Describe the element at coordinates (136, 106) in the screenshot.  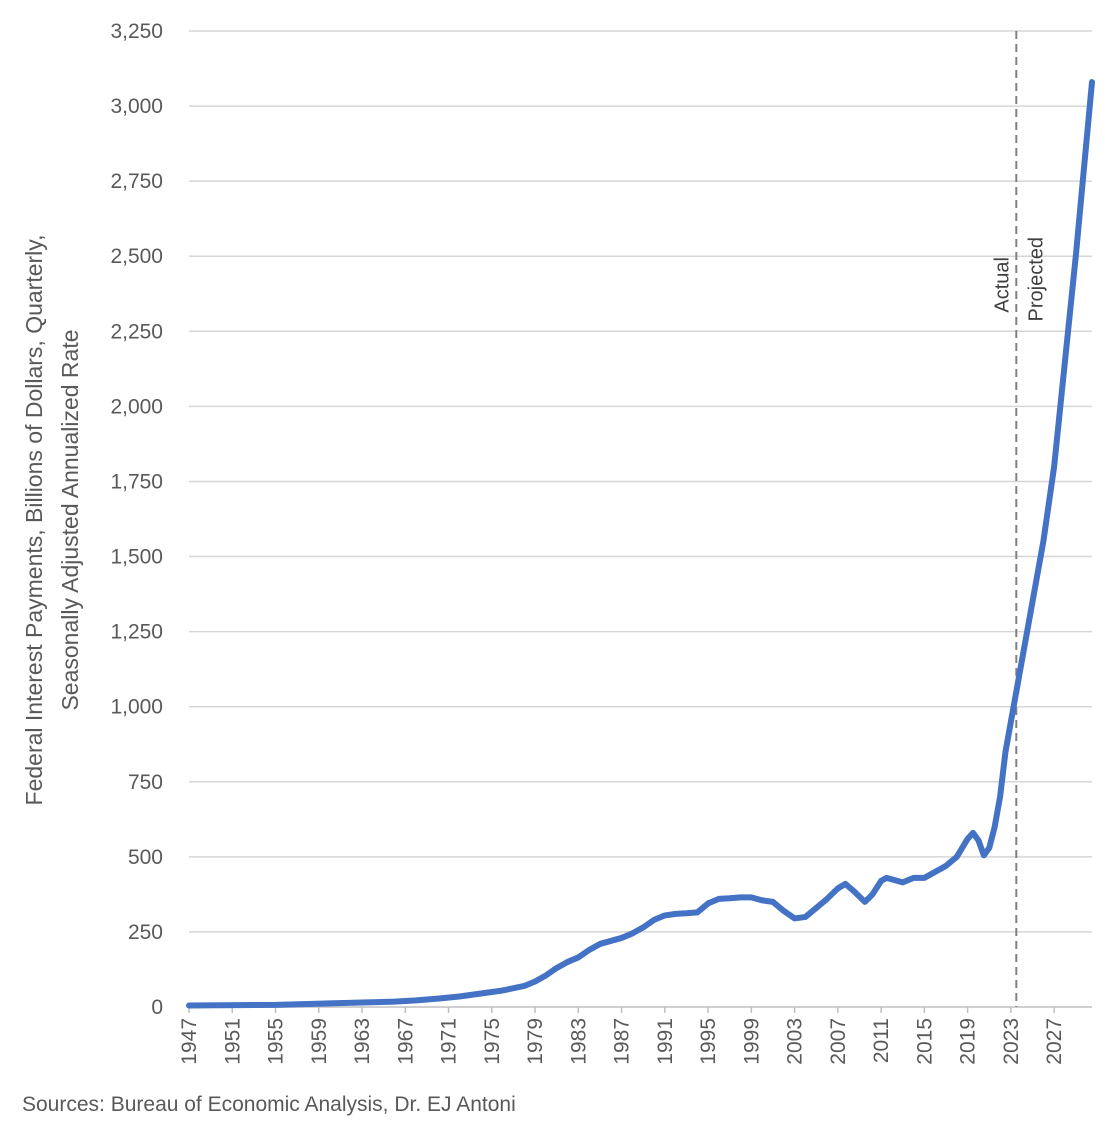
I see `y-tick-label: 3,000` at that location.